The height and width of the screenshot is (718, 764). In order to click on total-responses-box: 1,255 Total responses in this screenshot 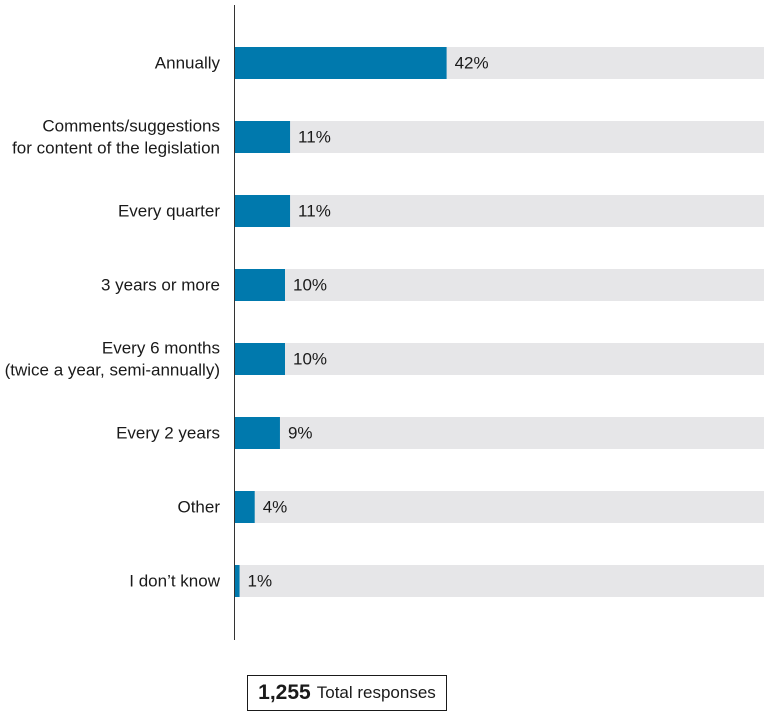, I will do `click(347, 693)`.